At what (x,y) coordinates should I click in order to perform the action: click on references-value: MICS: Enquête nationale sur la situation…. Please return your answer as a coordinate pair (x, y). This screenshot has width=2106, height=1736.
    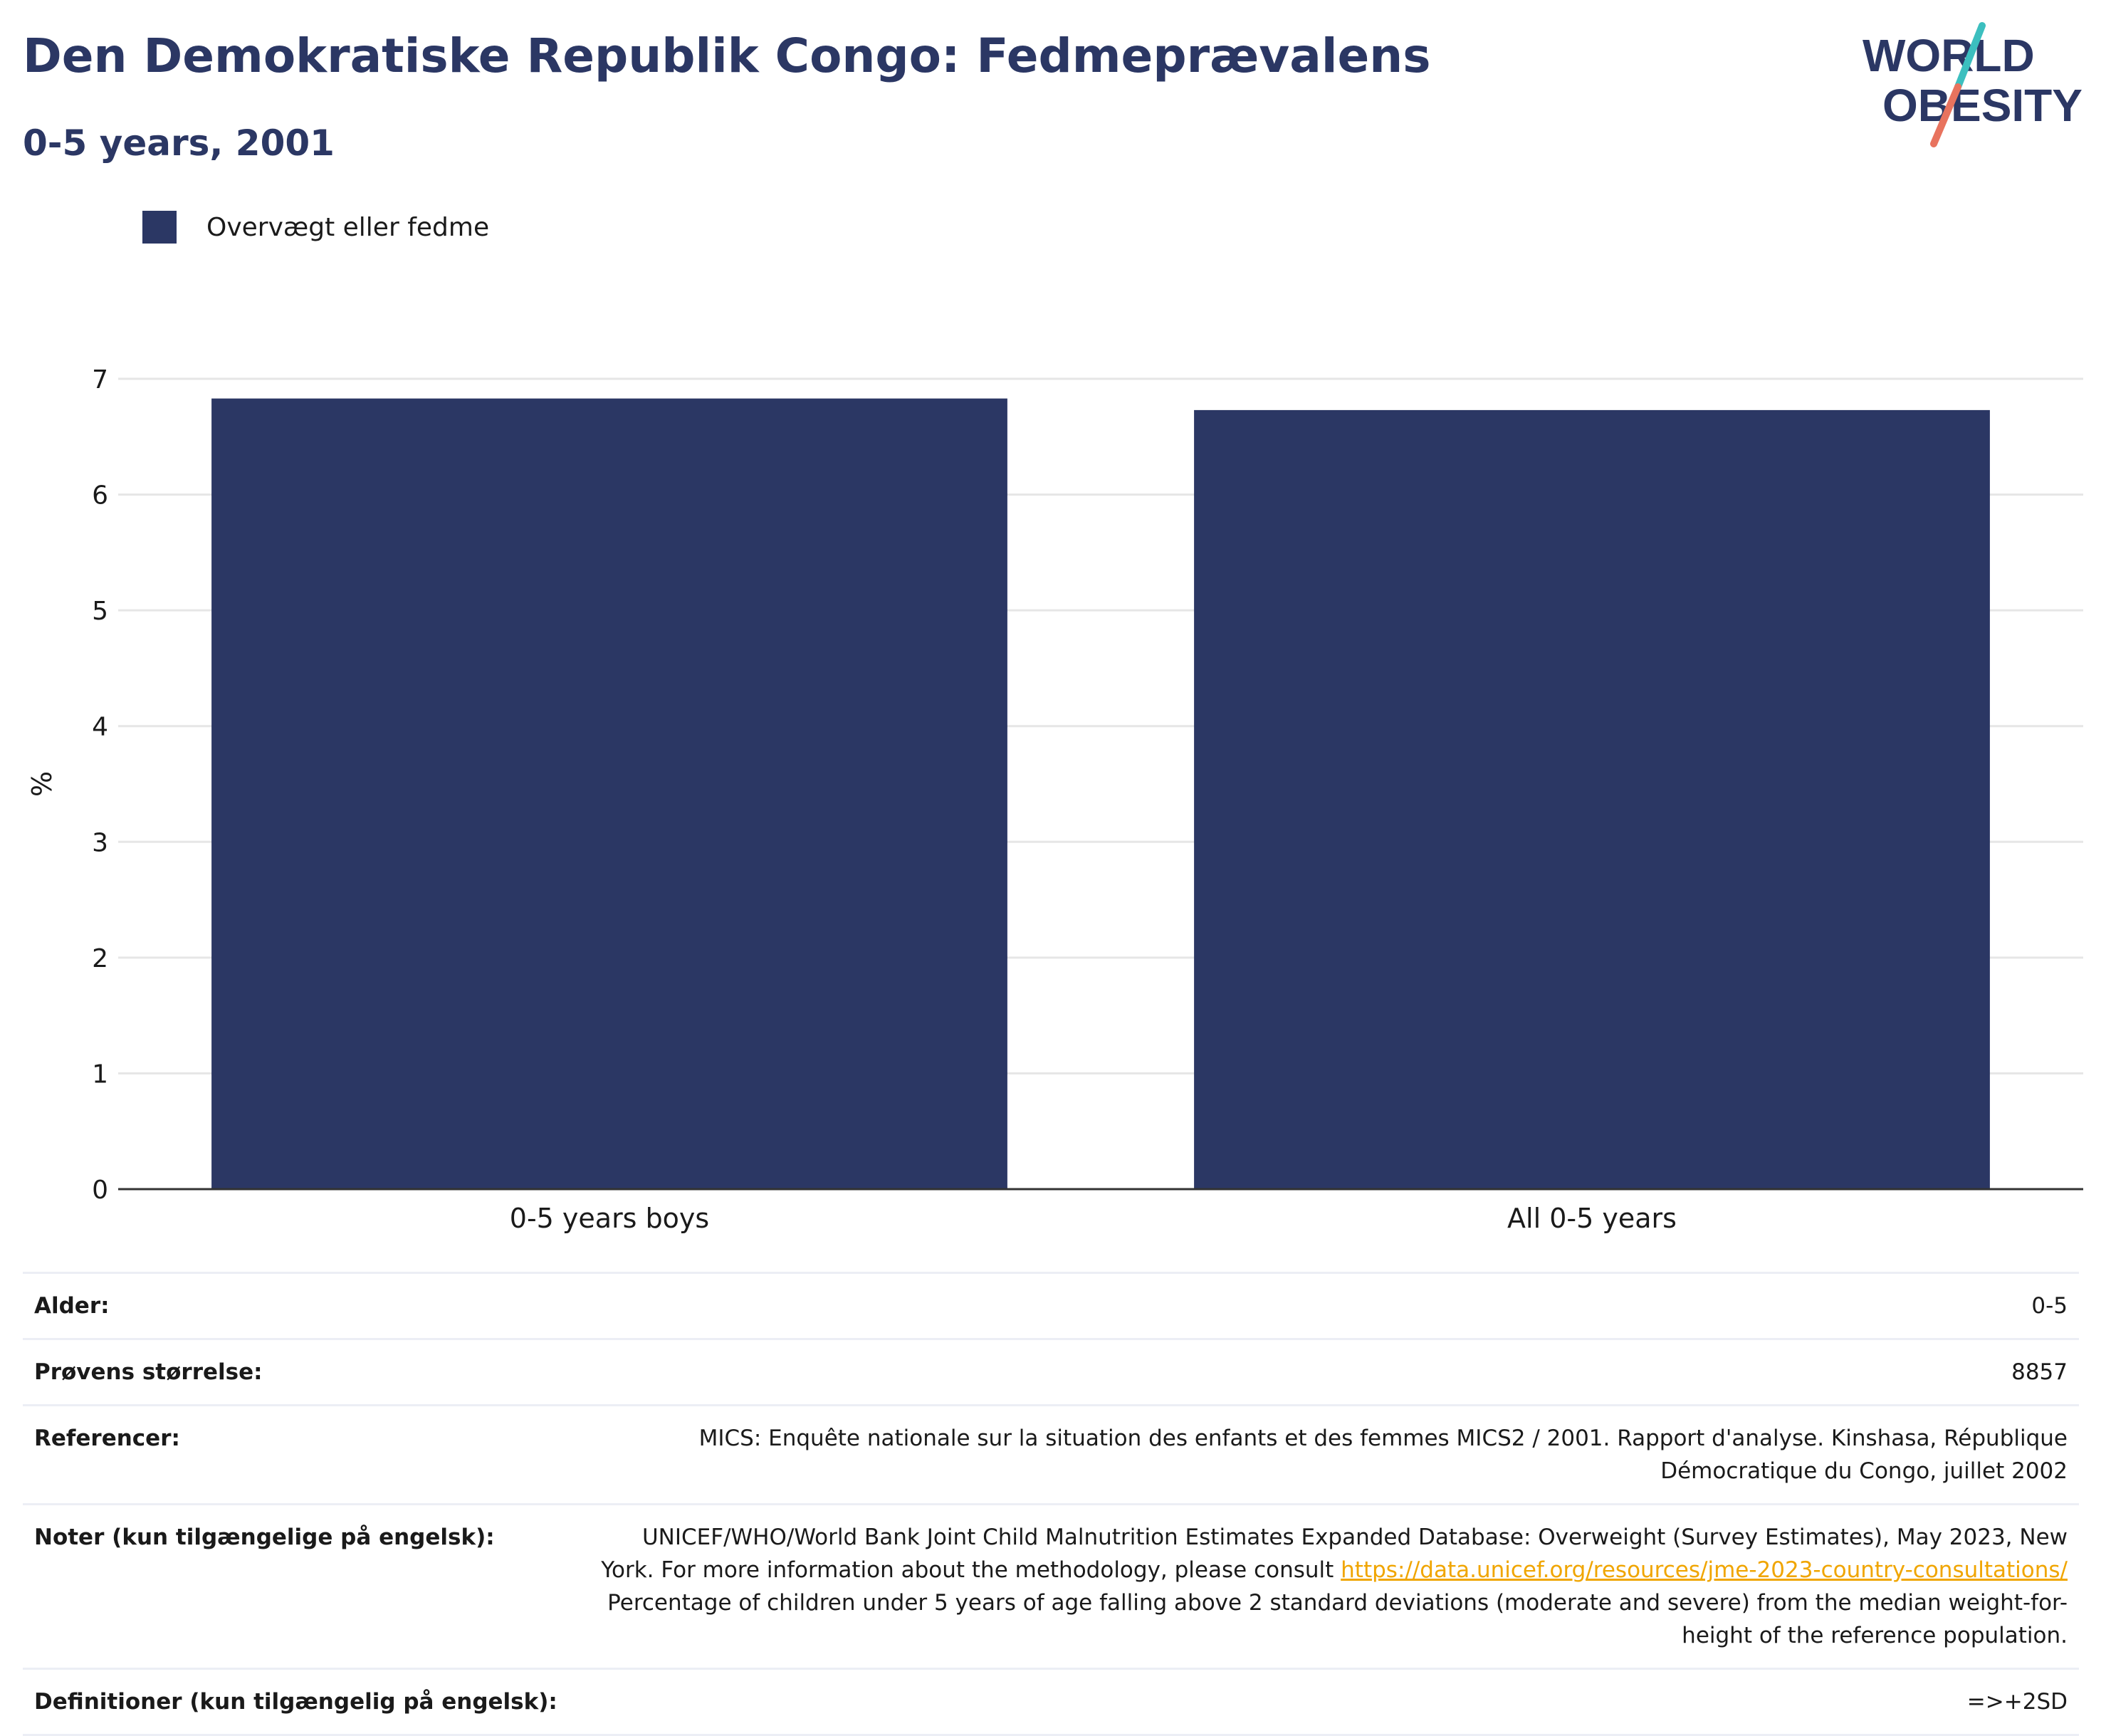
    Looking at the image, I should click on (1333, 1454).